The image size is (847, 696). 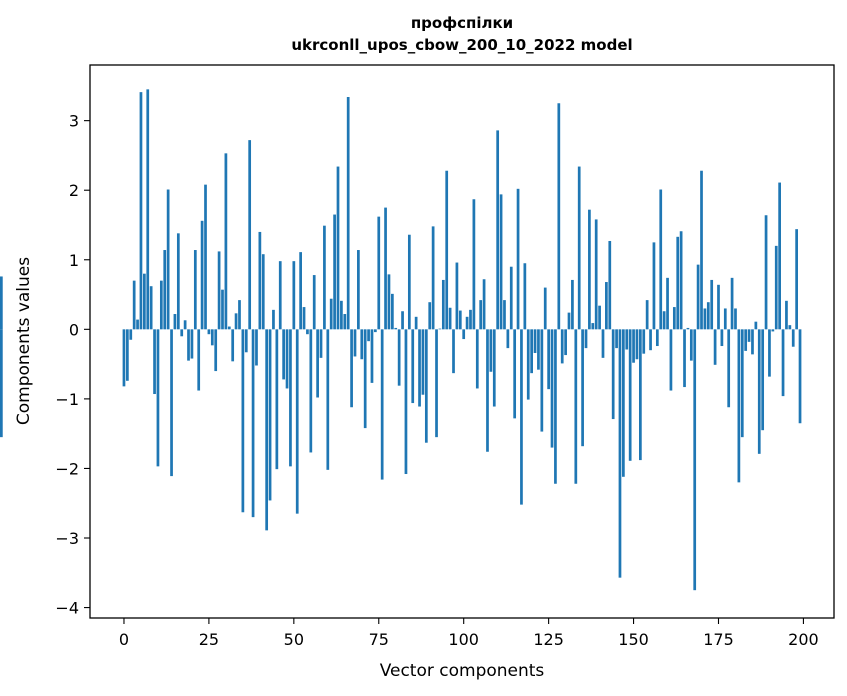 What do you see at coordinates (74, 329) in the screenshot?
I see `y-tick-label: 0` at bounding box center [74, 329].